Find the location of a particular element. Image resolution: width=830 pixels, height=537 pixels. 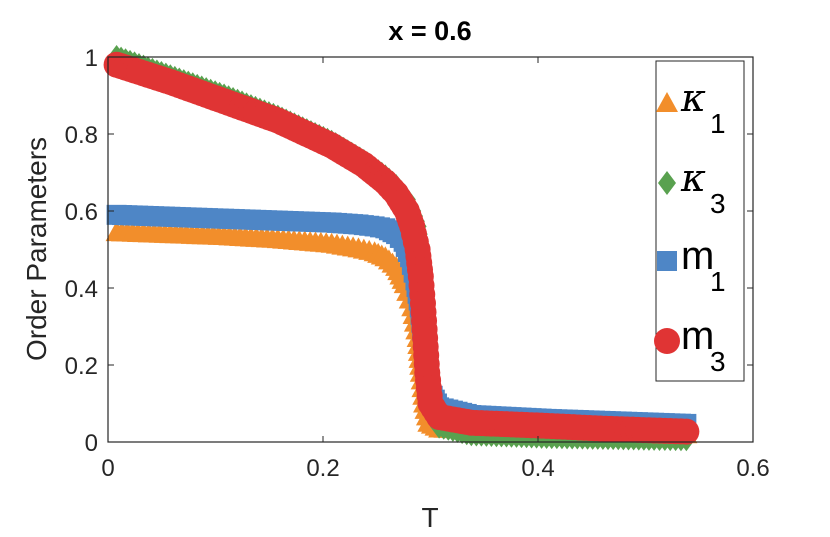

legend-entry: κ3 is located at coordinates (692, 187).